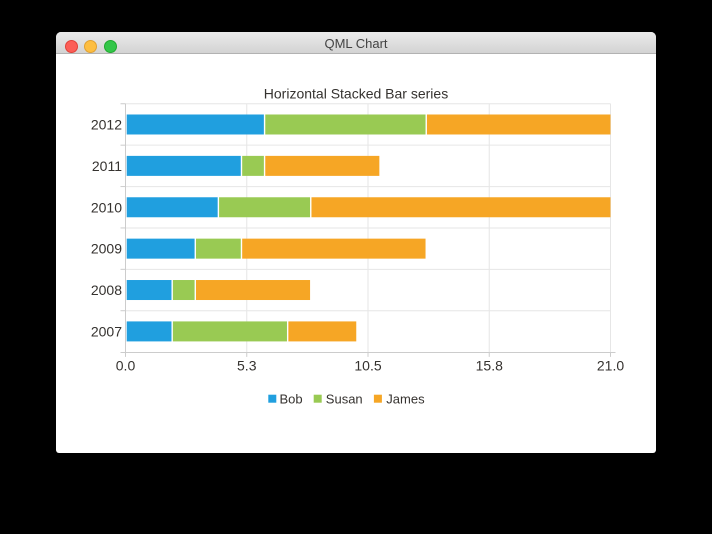 This screenshot has height=534, width=712. I want to click on svg-text: 2009, so click(106, 249).